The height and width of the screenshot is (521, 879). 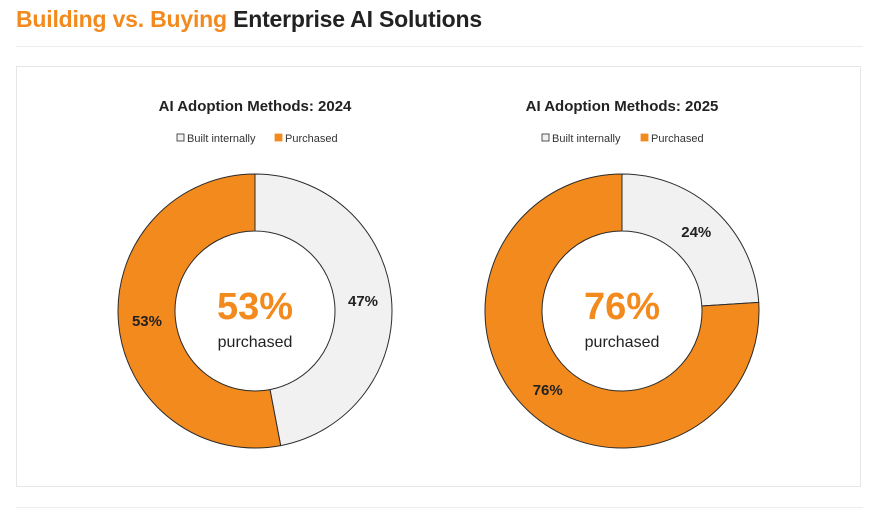 What do you see at coordinates (147, 321) in the screenshot?
I see `data-label-purchased: 53%` at bounding box center [147, 321].